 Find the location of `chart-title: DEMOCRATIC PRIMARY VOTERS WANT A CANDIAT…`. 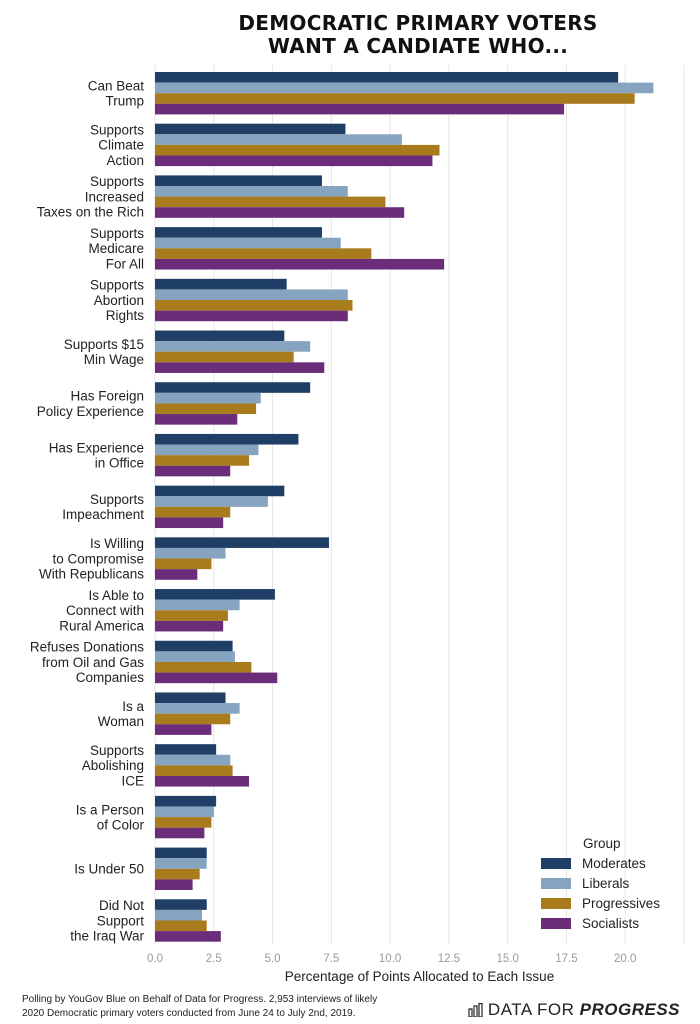

chart-title: DEMOCRATIC PRIMARY VOTERS WANT A CANDIAT… is located at coordinates (418, 35).